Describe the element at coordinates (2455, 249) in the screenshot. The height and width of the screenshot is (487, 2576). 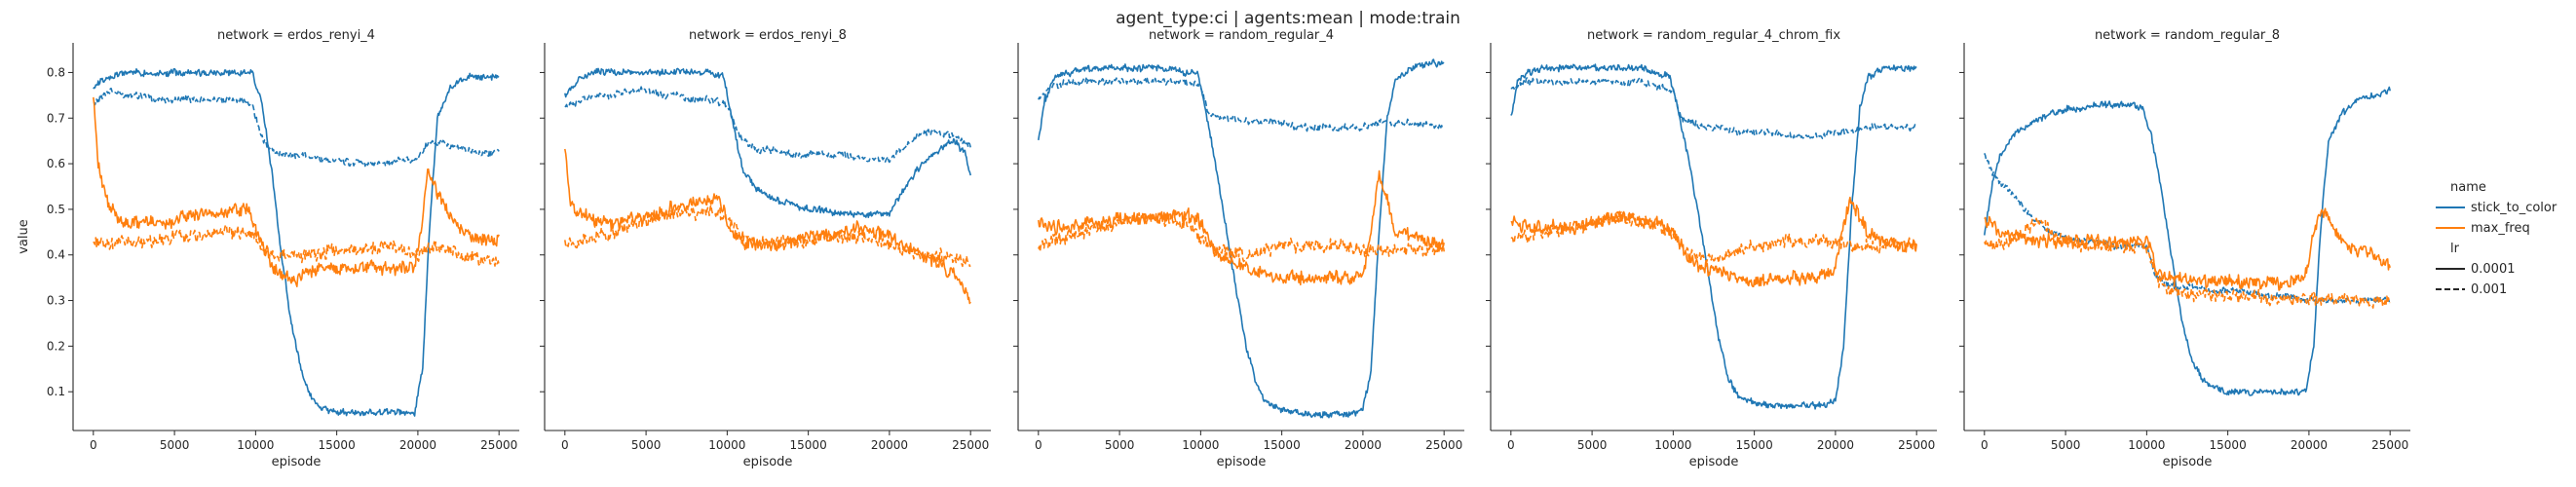
I see `legend-title-lr: lr` at that location.